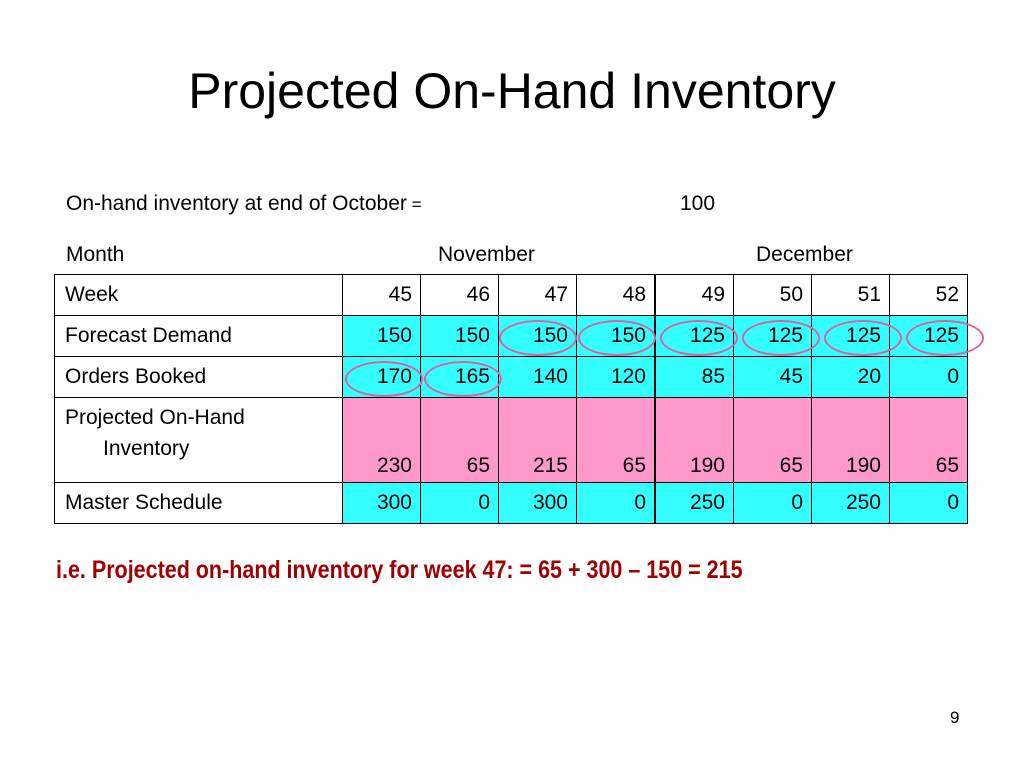 This screenshot has width=1024, height=768. I want to click on cell: 49, so click(694, 295).